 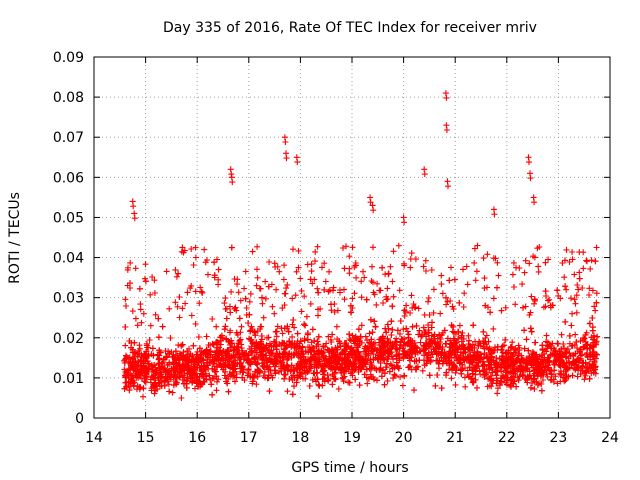 I want to click on x-tick-label: 20, so click(x=404, y=438).